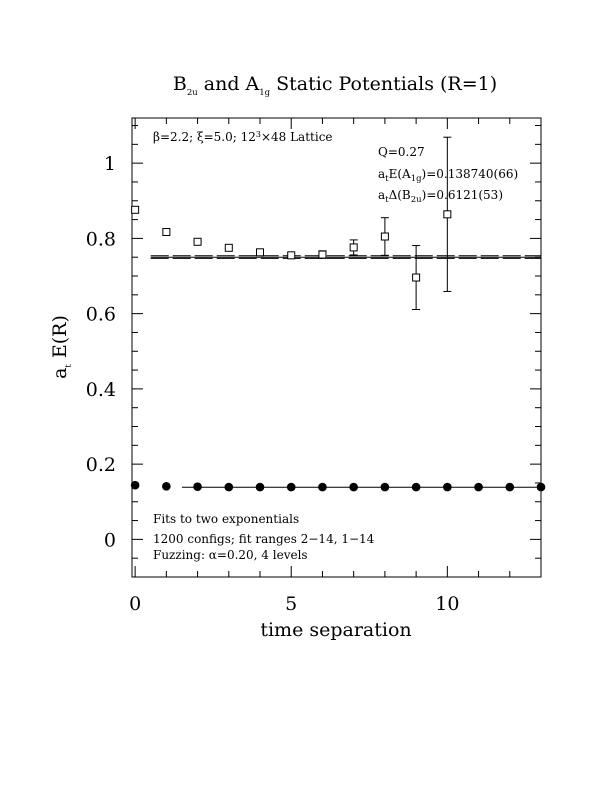 The height and width of the screenshot is (792, 612). Describe the element at coordinates (335, 85) in the screenshot. I see `chart-title: B2u and A1g Static Potentials (R=1)` at that location.